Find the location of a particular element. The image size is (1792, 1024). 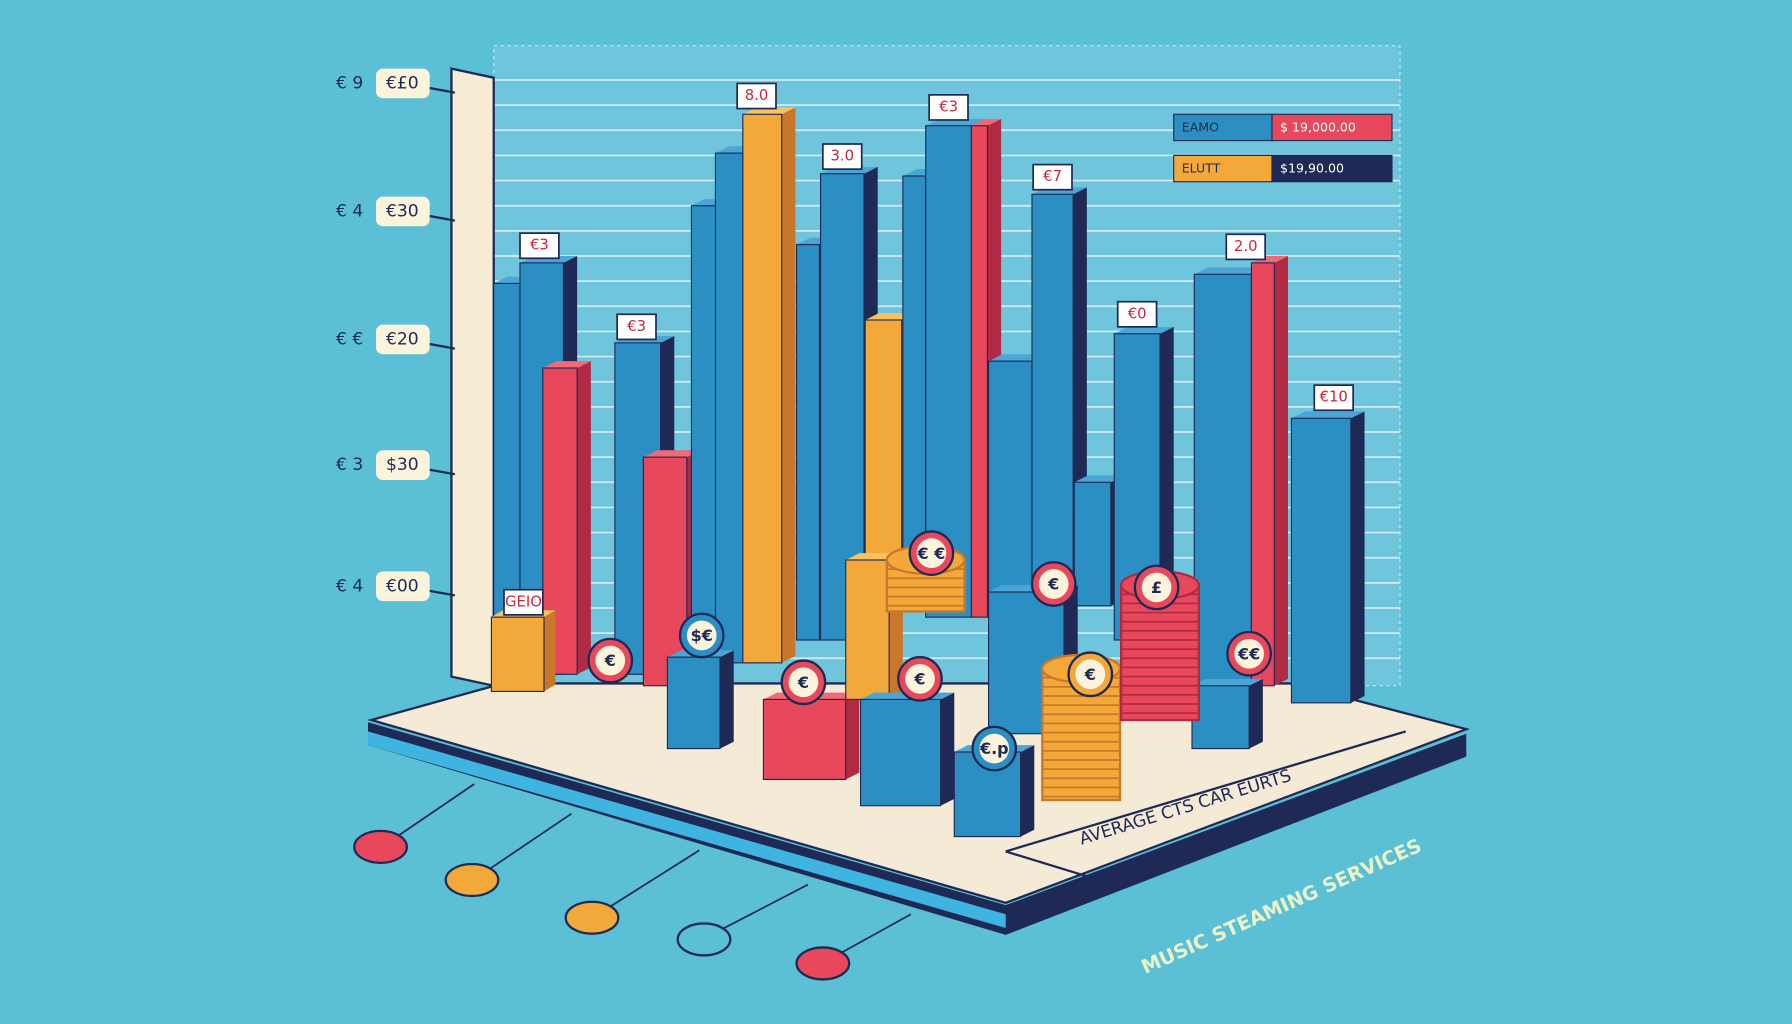

y-axis-label: €00 is located at coordinates (402, 586).